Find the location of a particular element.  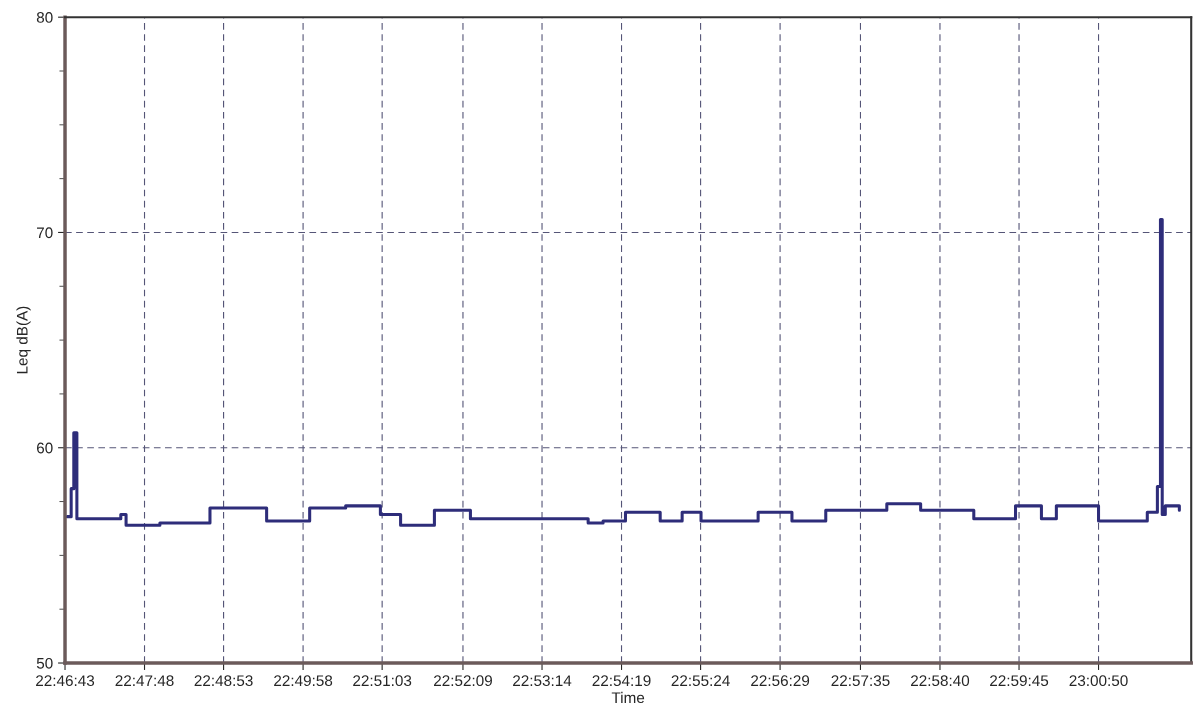

y-tick-label: 50 is located at coordinates (44, 663).